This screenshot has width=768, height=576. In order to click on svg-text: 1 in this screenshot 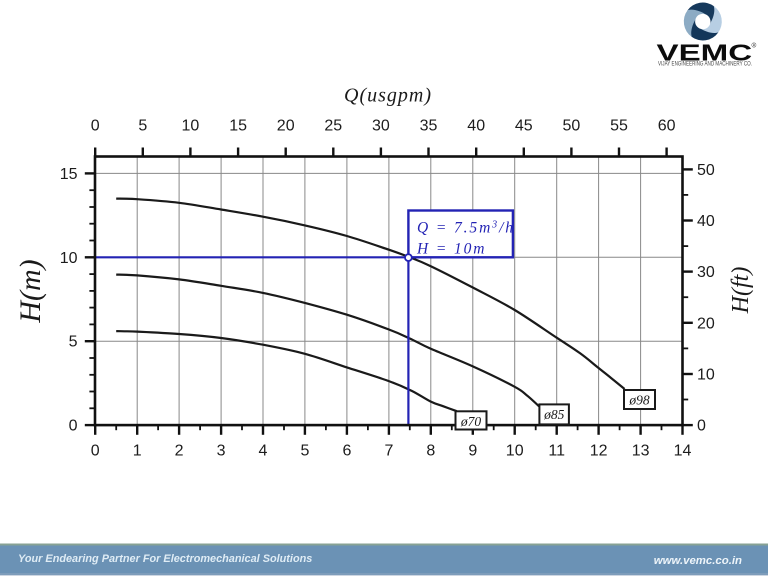, I will do `click(137, 451)`.